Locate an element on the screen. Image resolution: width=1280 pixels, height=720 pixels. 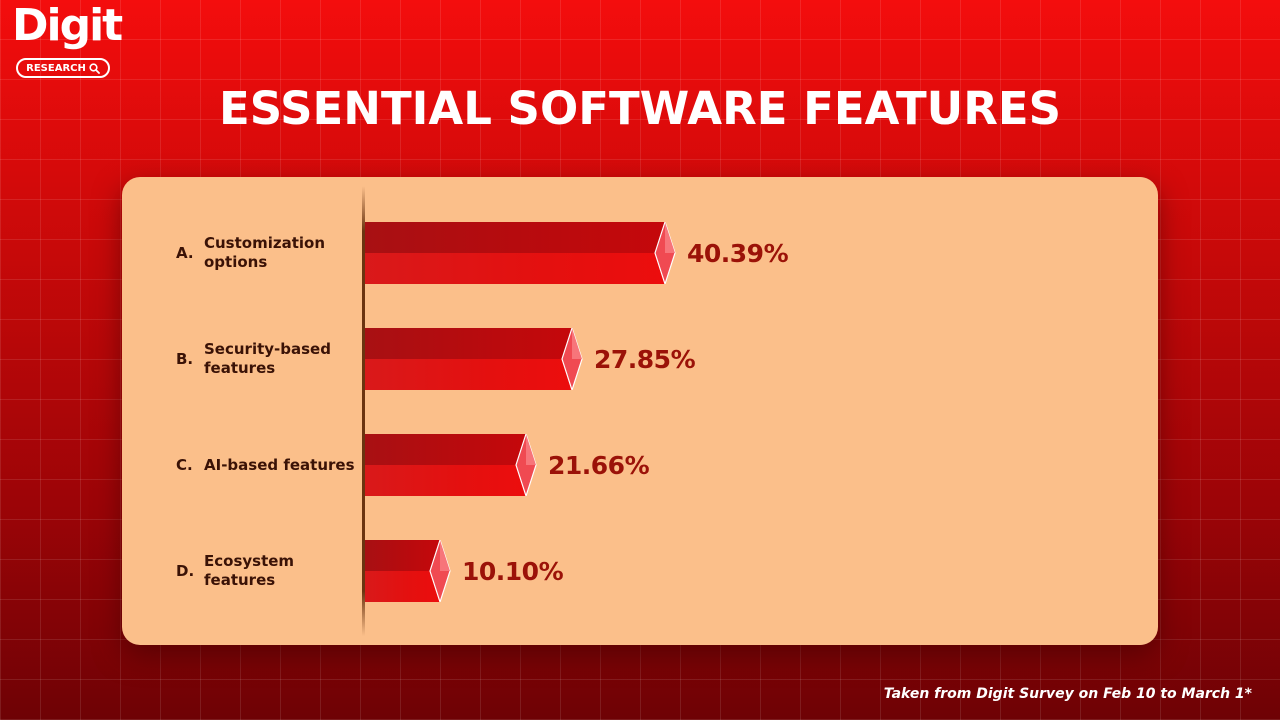
value-label: 10.10% is located at coordinates (513, 571).